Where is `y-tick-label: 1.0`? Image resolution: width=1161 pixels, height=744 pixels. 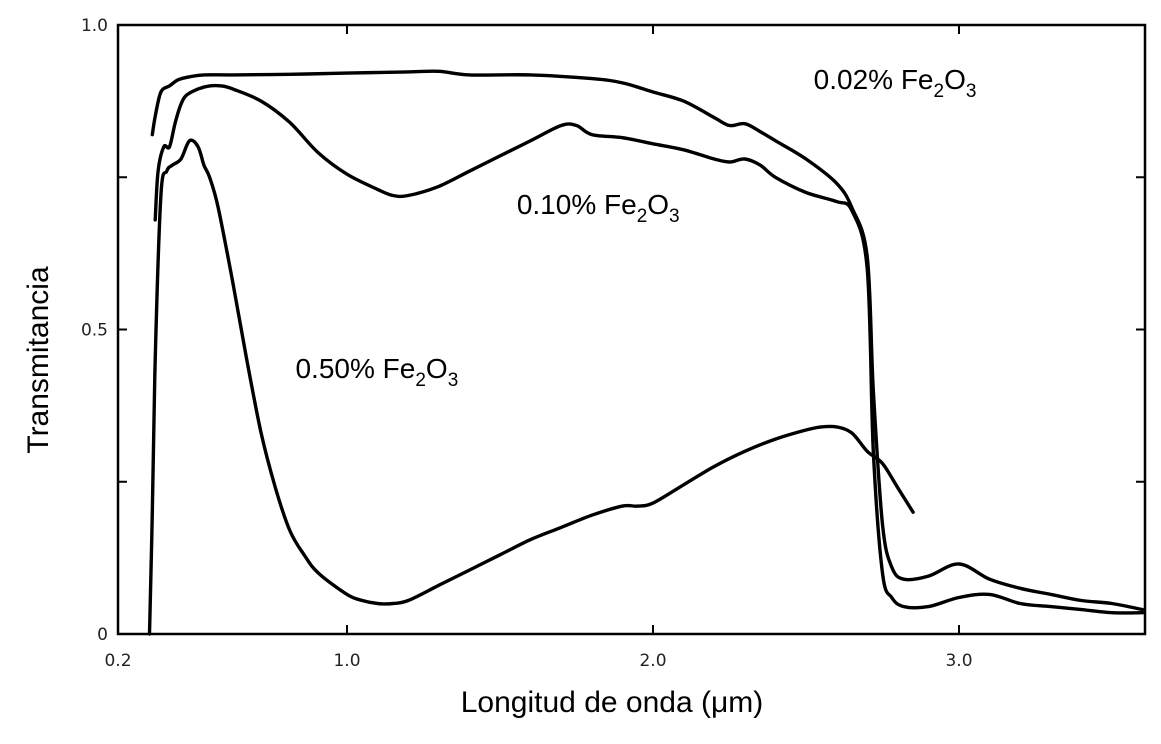 y-tick-label: 1.0 is located at coordinates (94, 26).